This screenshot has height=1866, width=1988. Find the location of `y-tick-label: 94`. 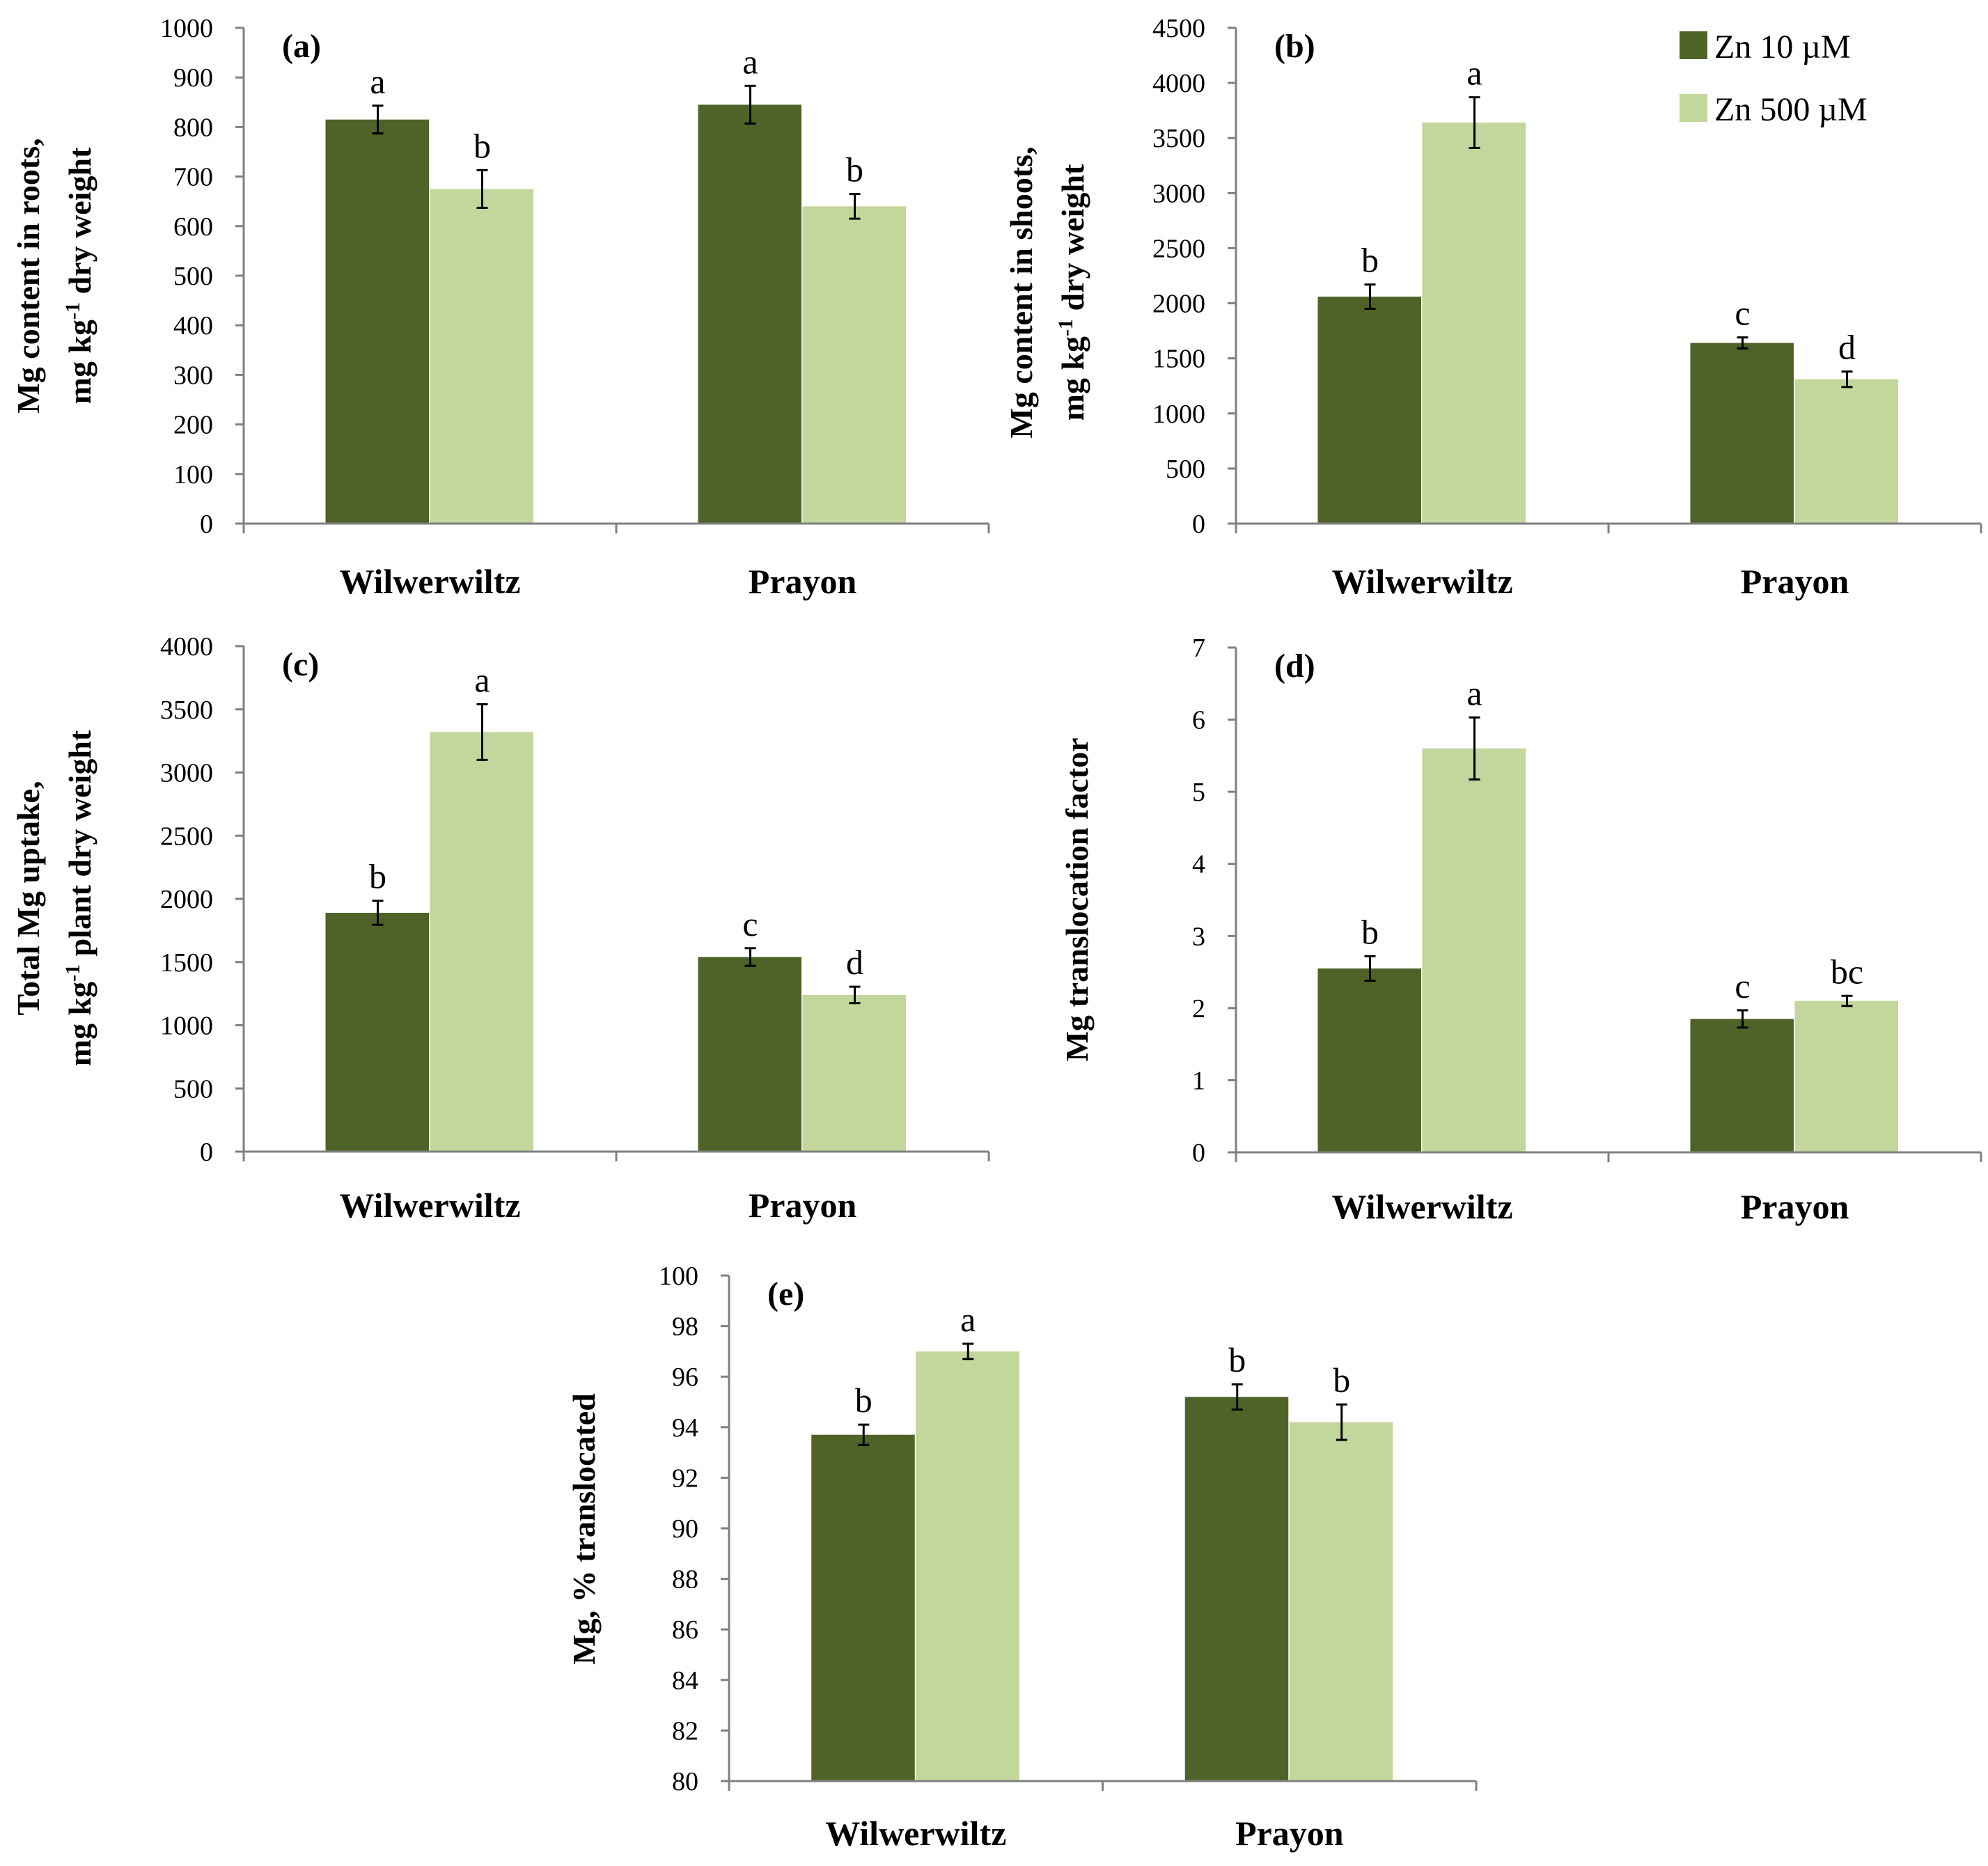

y-tick-label: 94 is located at coordinates (685, 1428).